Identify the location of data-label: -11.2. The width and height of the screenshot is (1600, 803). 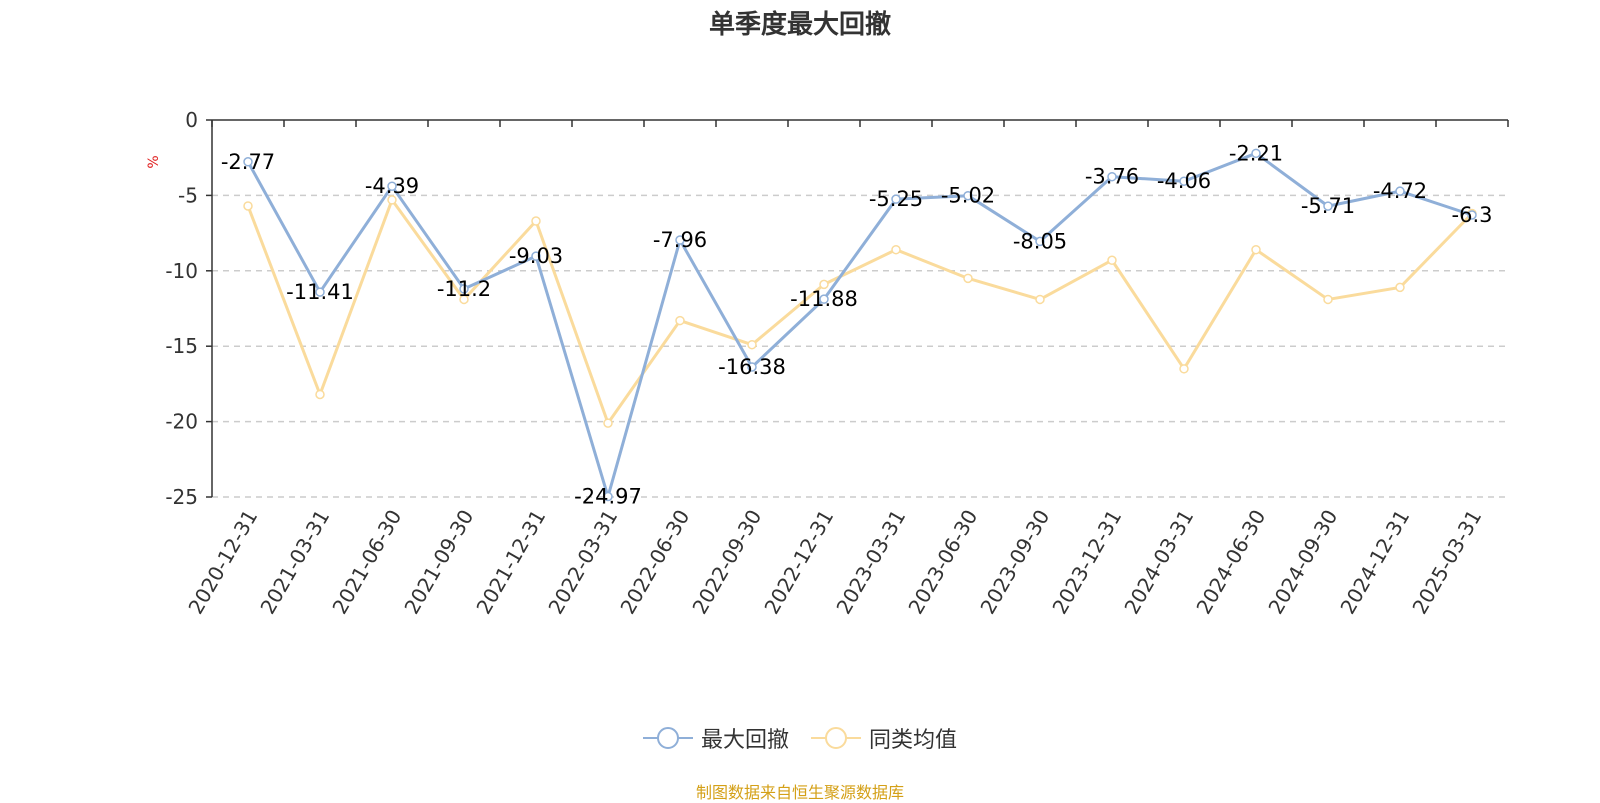
(464, 289).